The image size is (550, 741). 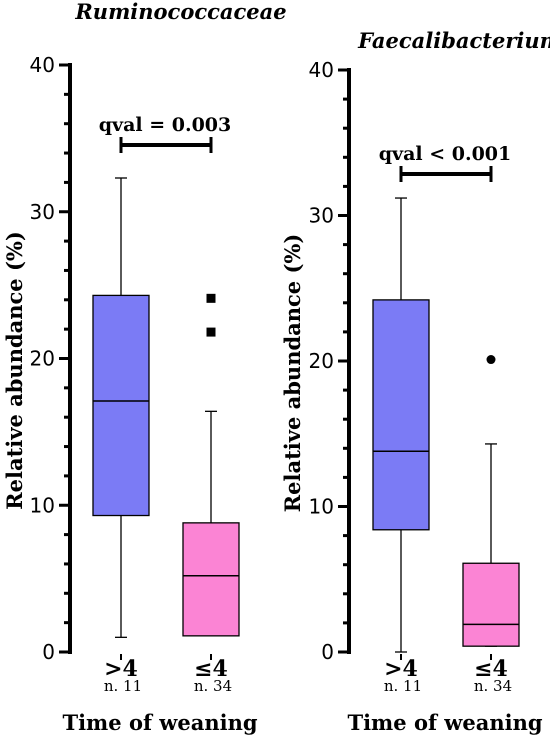 What do you see at coordinates (445, 154) in the screenshot?
I see `significance-label: qval < 0.001` at bounding box center [445, 154].